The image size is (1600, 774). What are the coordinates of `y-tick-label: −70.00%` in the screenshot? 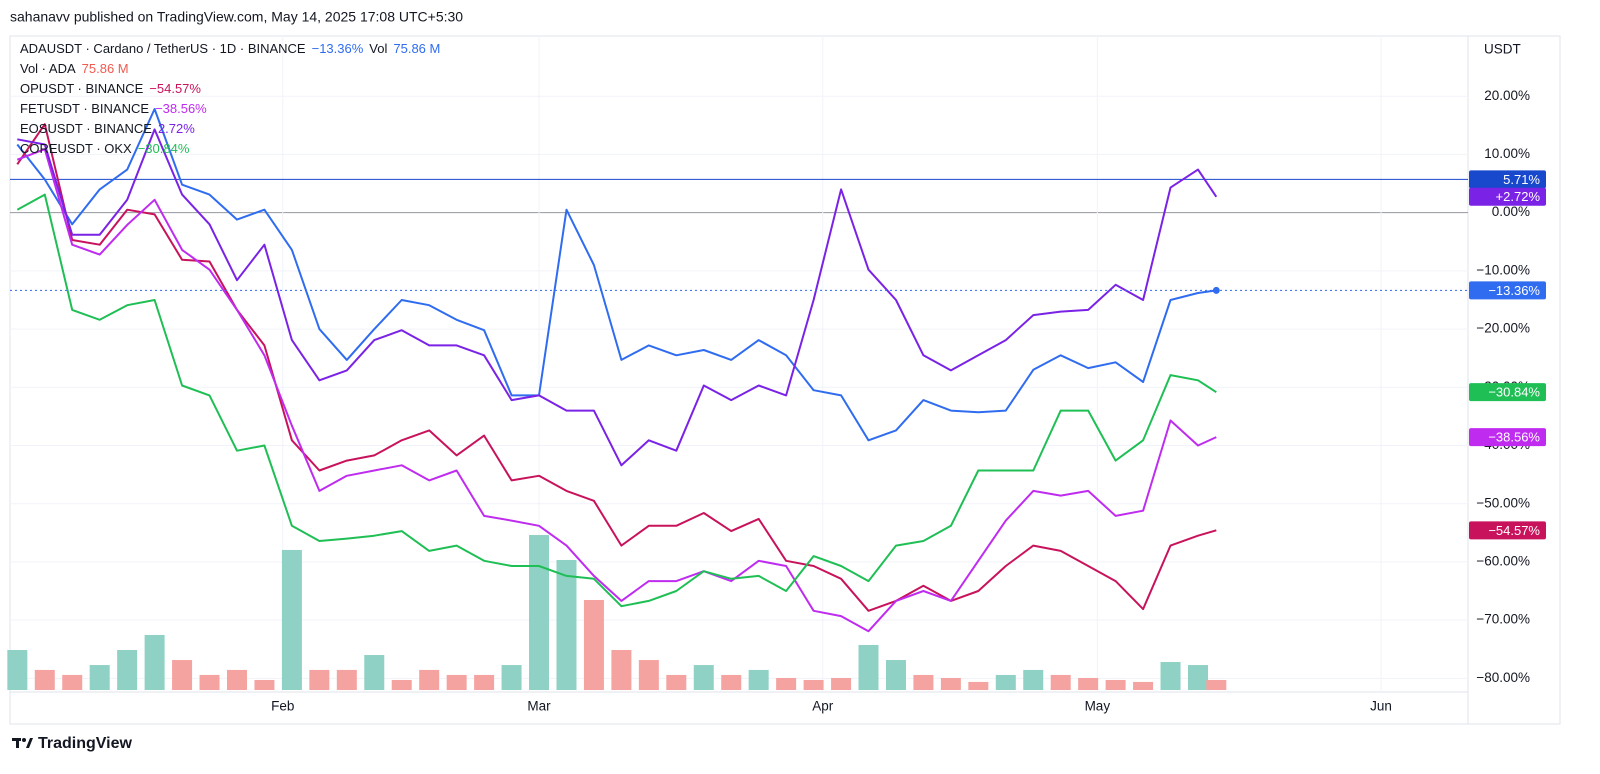 It's located at (1503, 619).